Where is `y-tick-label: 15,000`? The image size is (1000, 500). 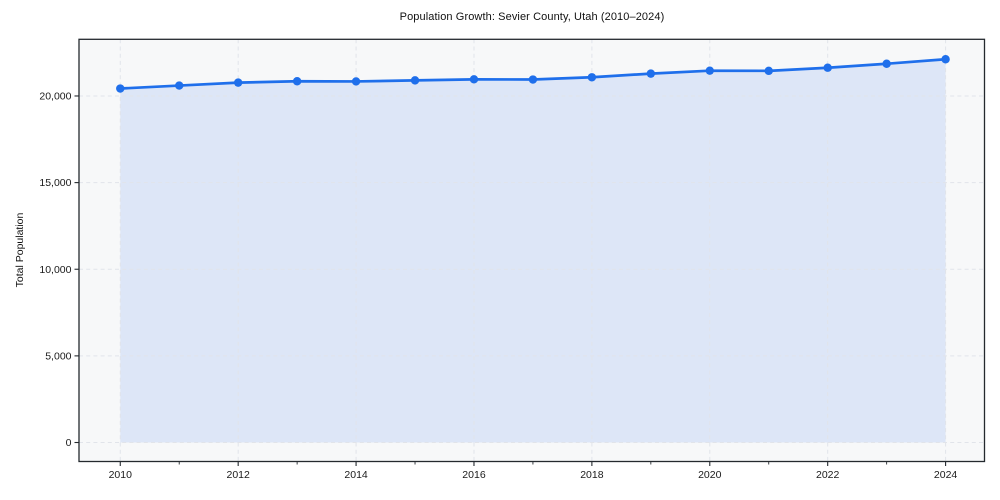 y-tick-label: 15,000 is located at coordinates (55, 183).